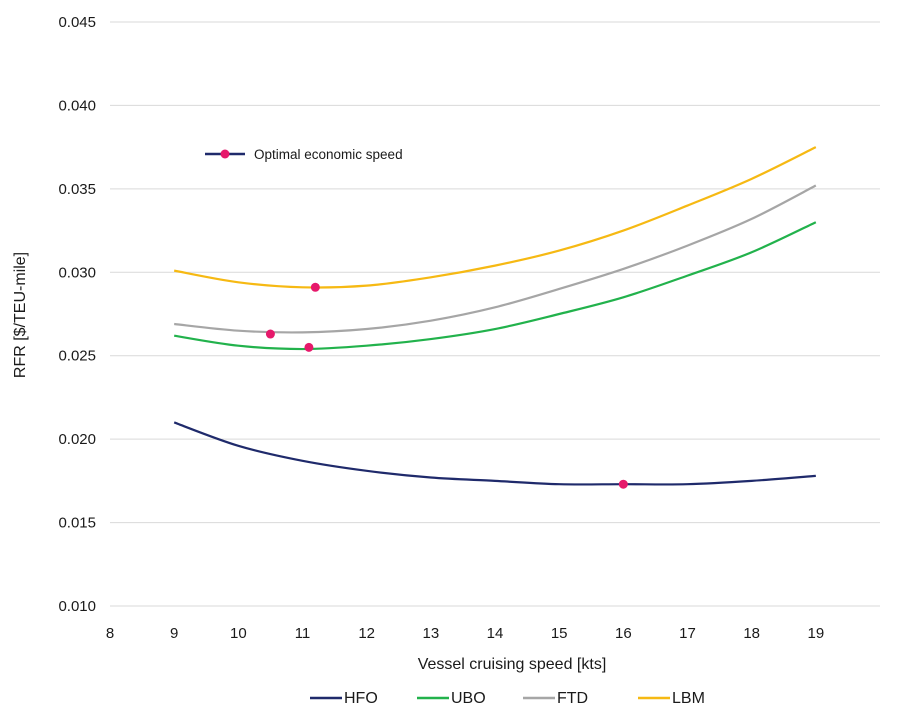 This screenshot has width=907, height=712. Describe the element at coordinates (495, 217) in the screenshot. I see `series-line-lbm` at that location.